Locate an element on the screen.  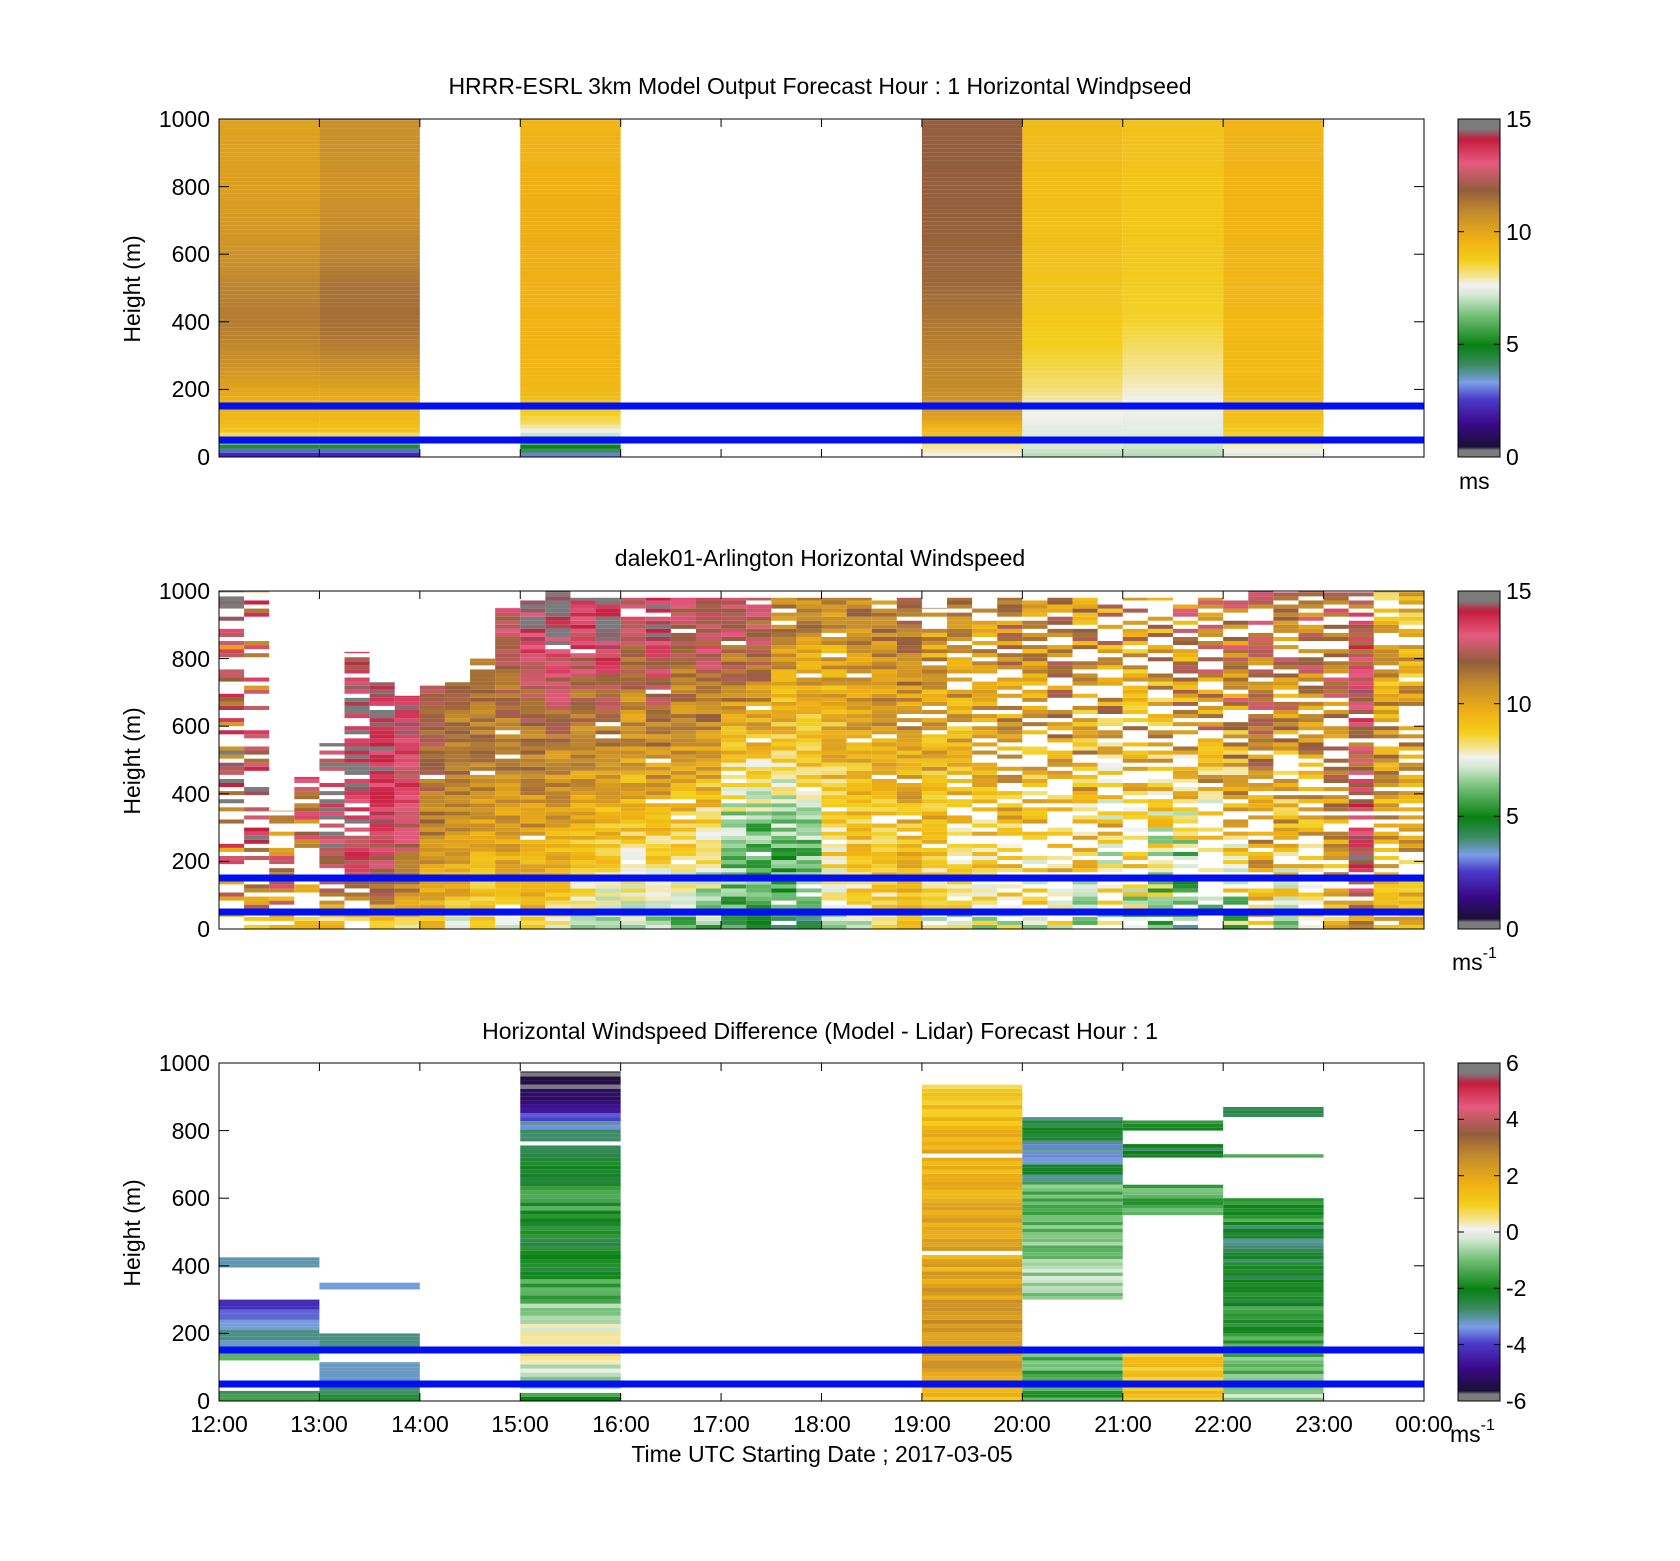
model-y-tick-400: 400 is located at coordinates (191, 322).